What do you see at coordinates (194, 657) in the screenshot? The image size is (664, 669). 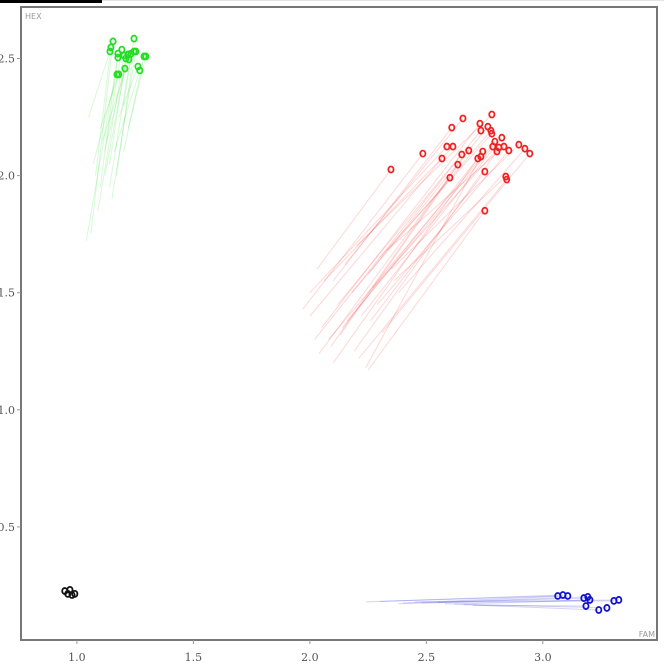 I see `x-tick-label: 1.5` at bounding box center [194, 657].